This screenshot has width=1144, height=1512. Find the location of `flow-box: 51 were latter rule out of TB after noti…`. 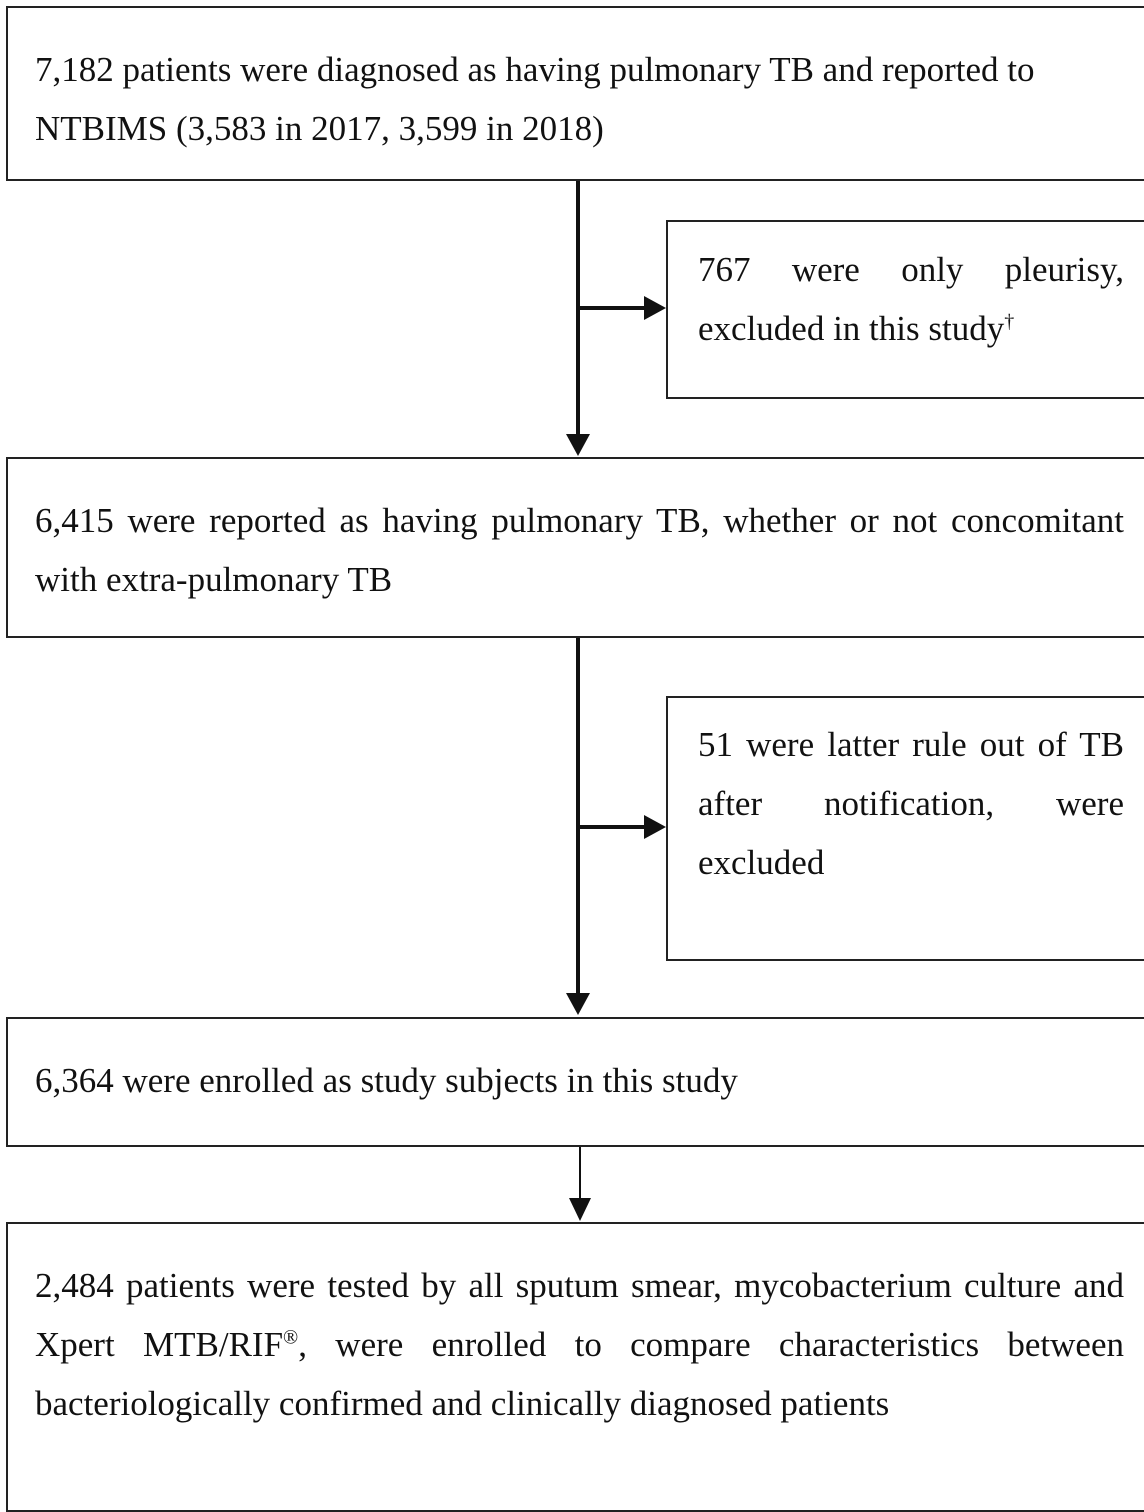

flow-box: 51 were latter rule out of TB after noti… is located at coordinates (905, 828).